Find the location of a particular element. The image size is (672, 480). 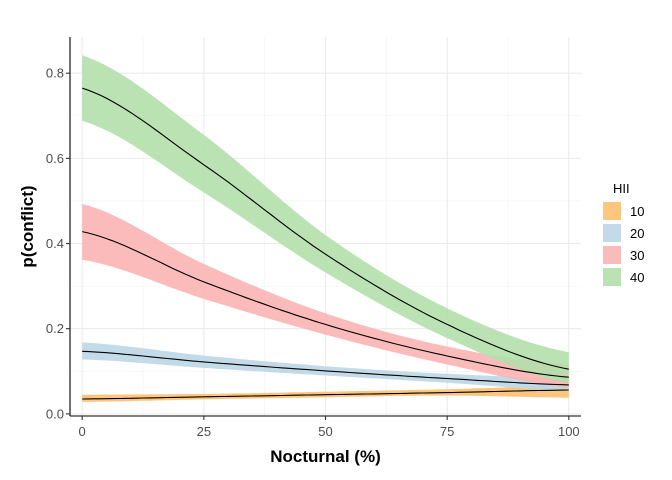

legend-label-10: 10 is located at coordinates (637, 211).